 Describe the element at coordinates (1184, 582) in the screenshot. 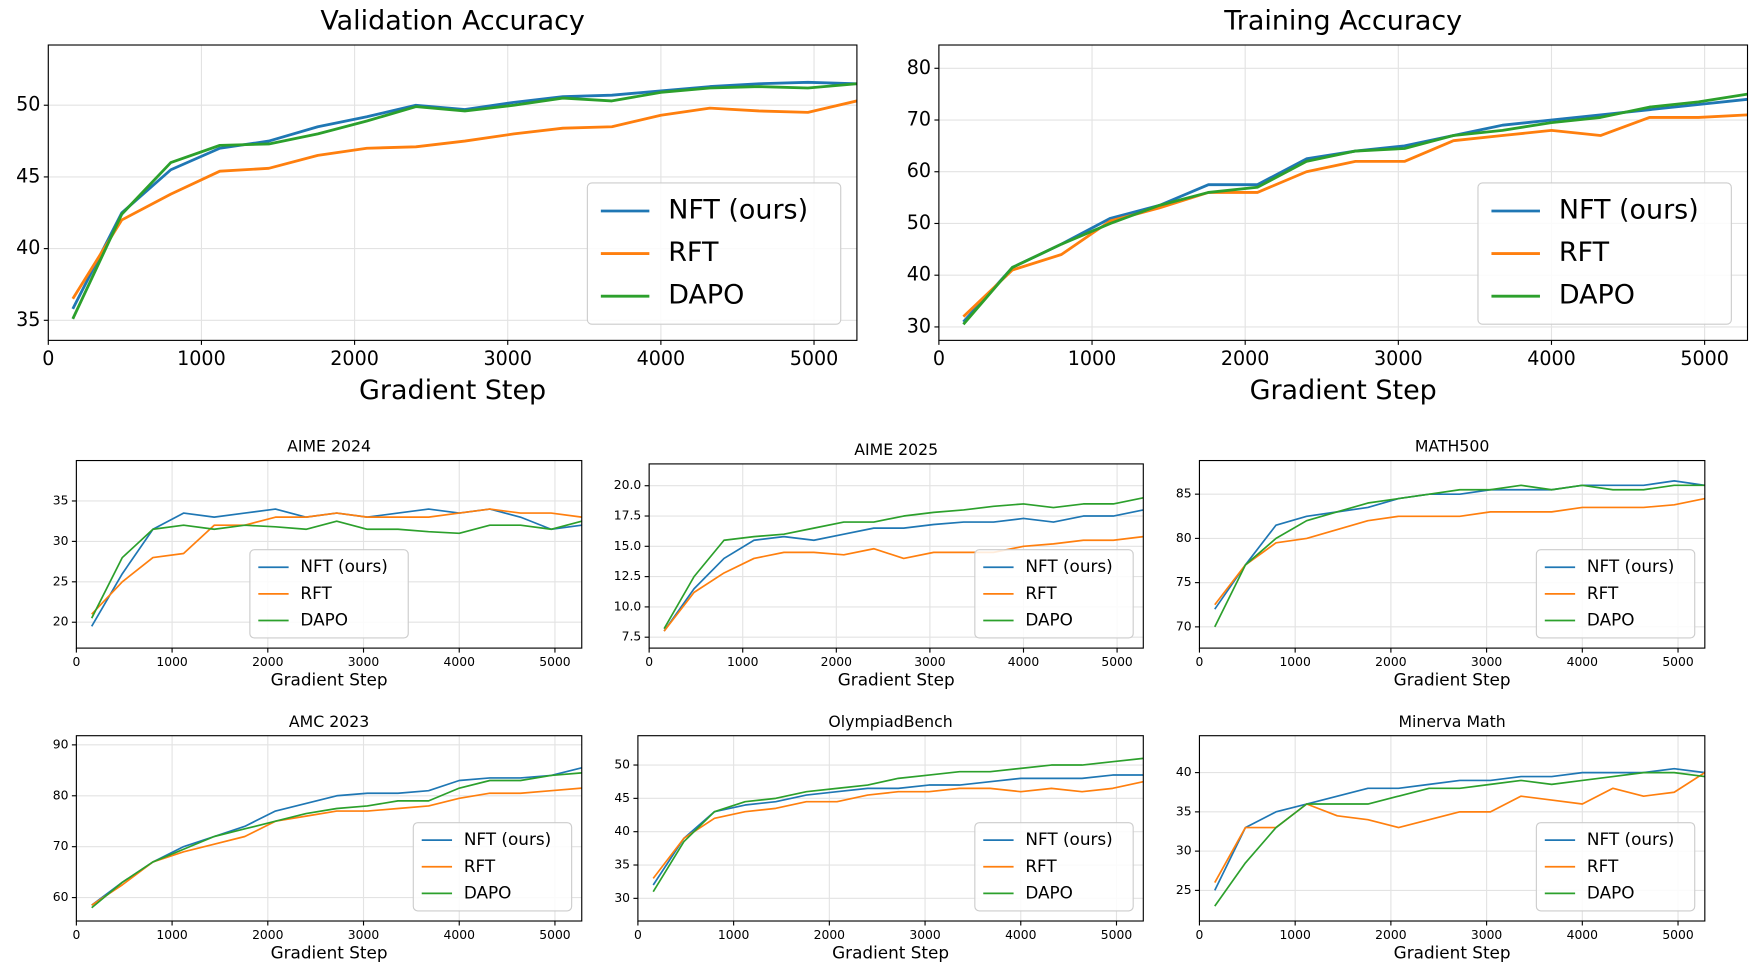

I see `y-tick-label: 75` at that location.